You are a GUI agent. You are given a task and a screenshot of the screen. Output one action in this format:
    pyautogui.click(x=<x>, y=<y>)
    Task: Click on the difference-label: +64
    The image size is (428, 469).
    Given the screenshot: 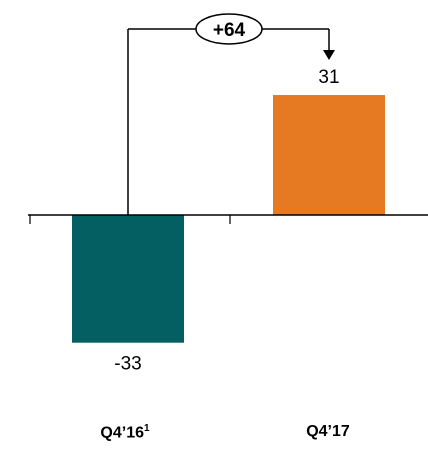 What is the action you would take?
    pyautogui.click(x=229, y=30)
    